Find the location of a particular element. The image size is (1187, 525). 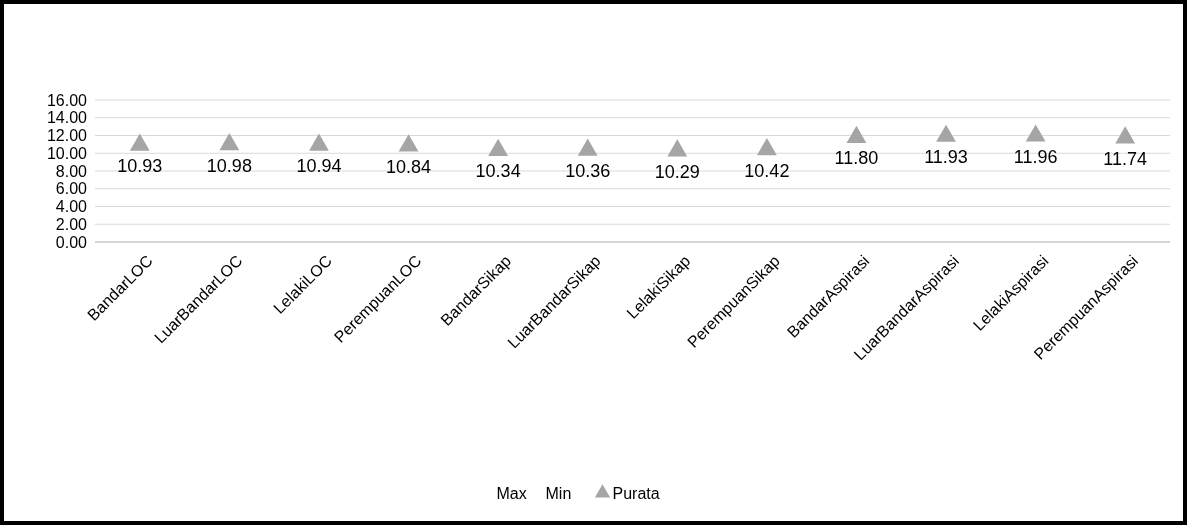

data-label: 10.29 is located at coordinates (677, 171).